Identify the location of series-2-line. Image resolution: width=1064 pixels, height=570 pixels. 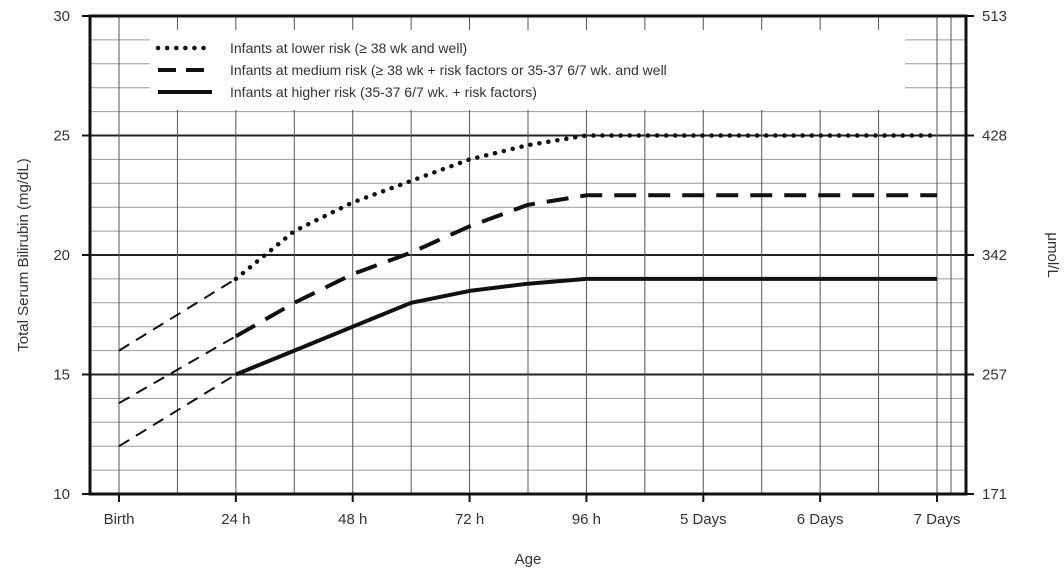
(586, 326).